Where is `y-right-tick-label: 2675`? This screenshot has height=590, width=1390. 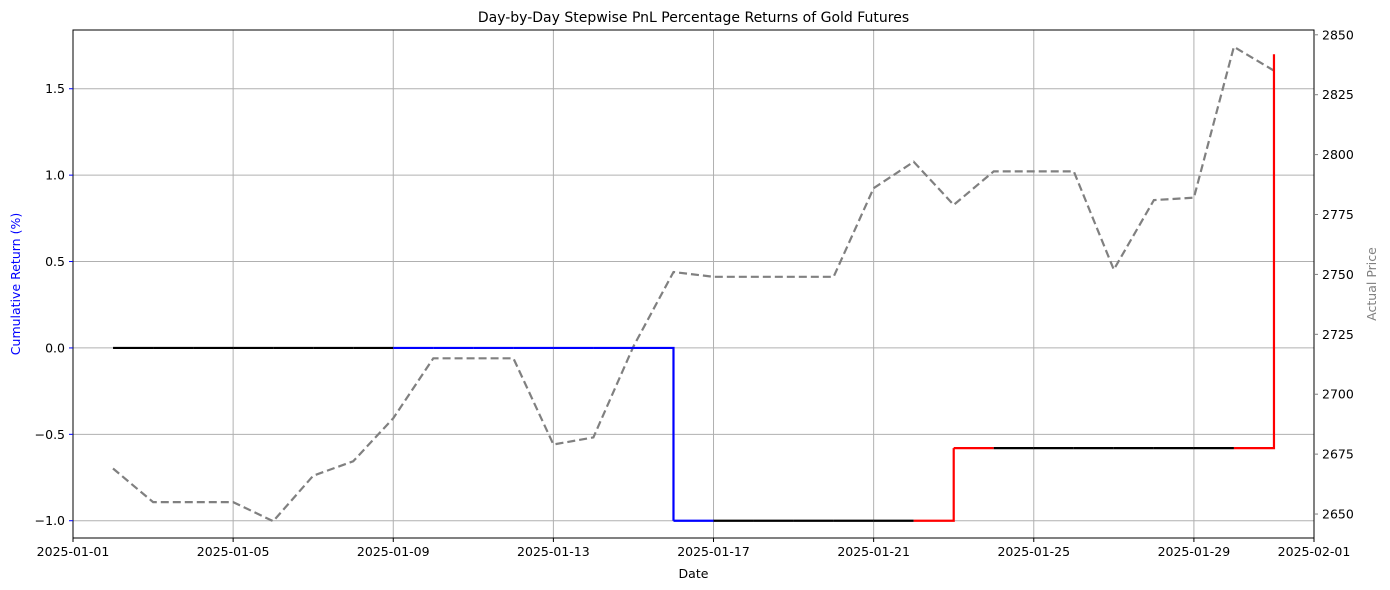
y-right-tick-label: 2675 is located at coordinates (1338, 454).